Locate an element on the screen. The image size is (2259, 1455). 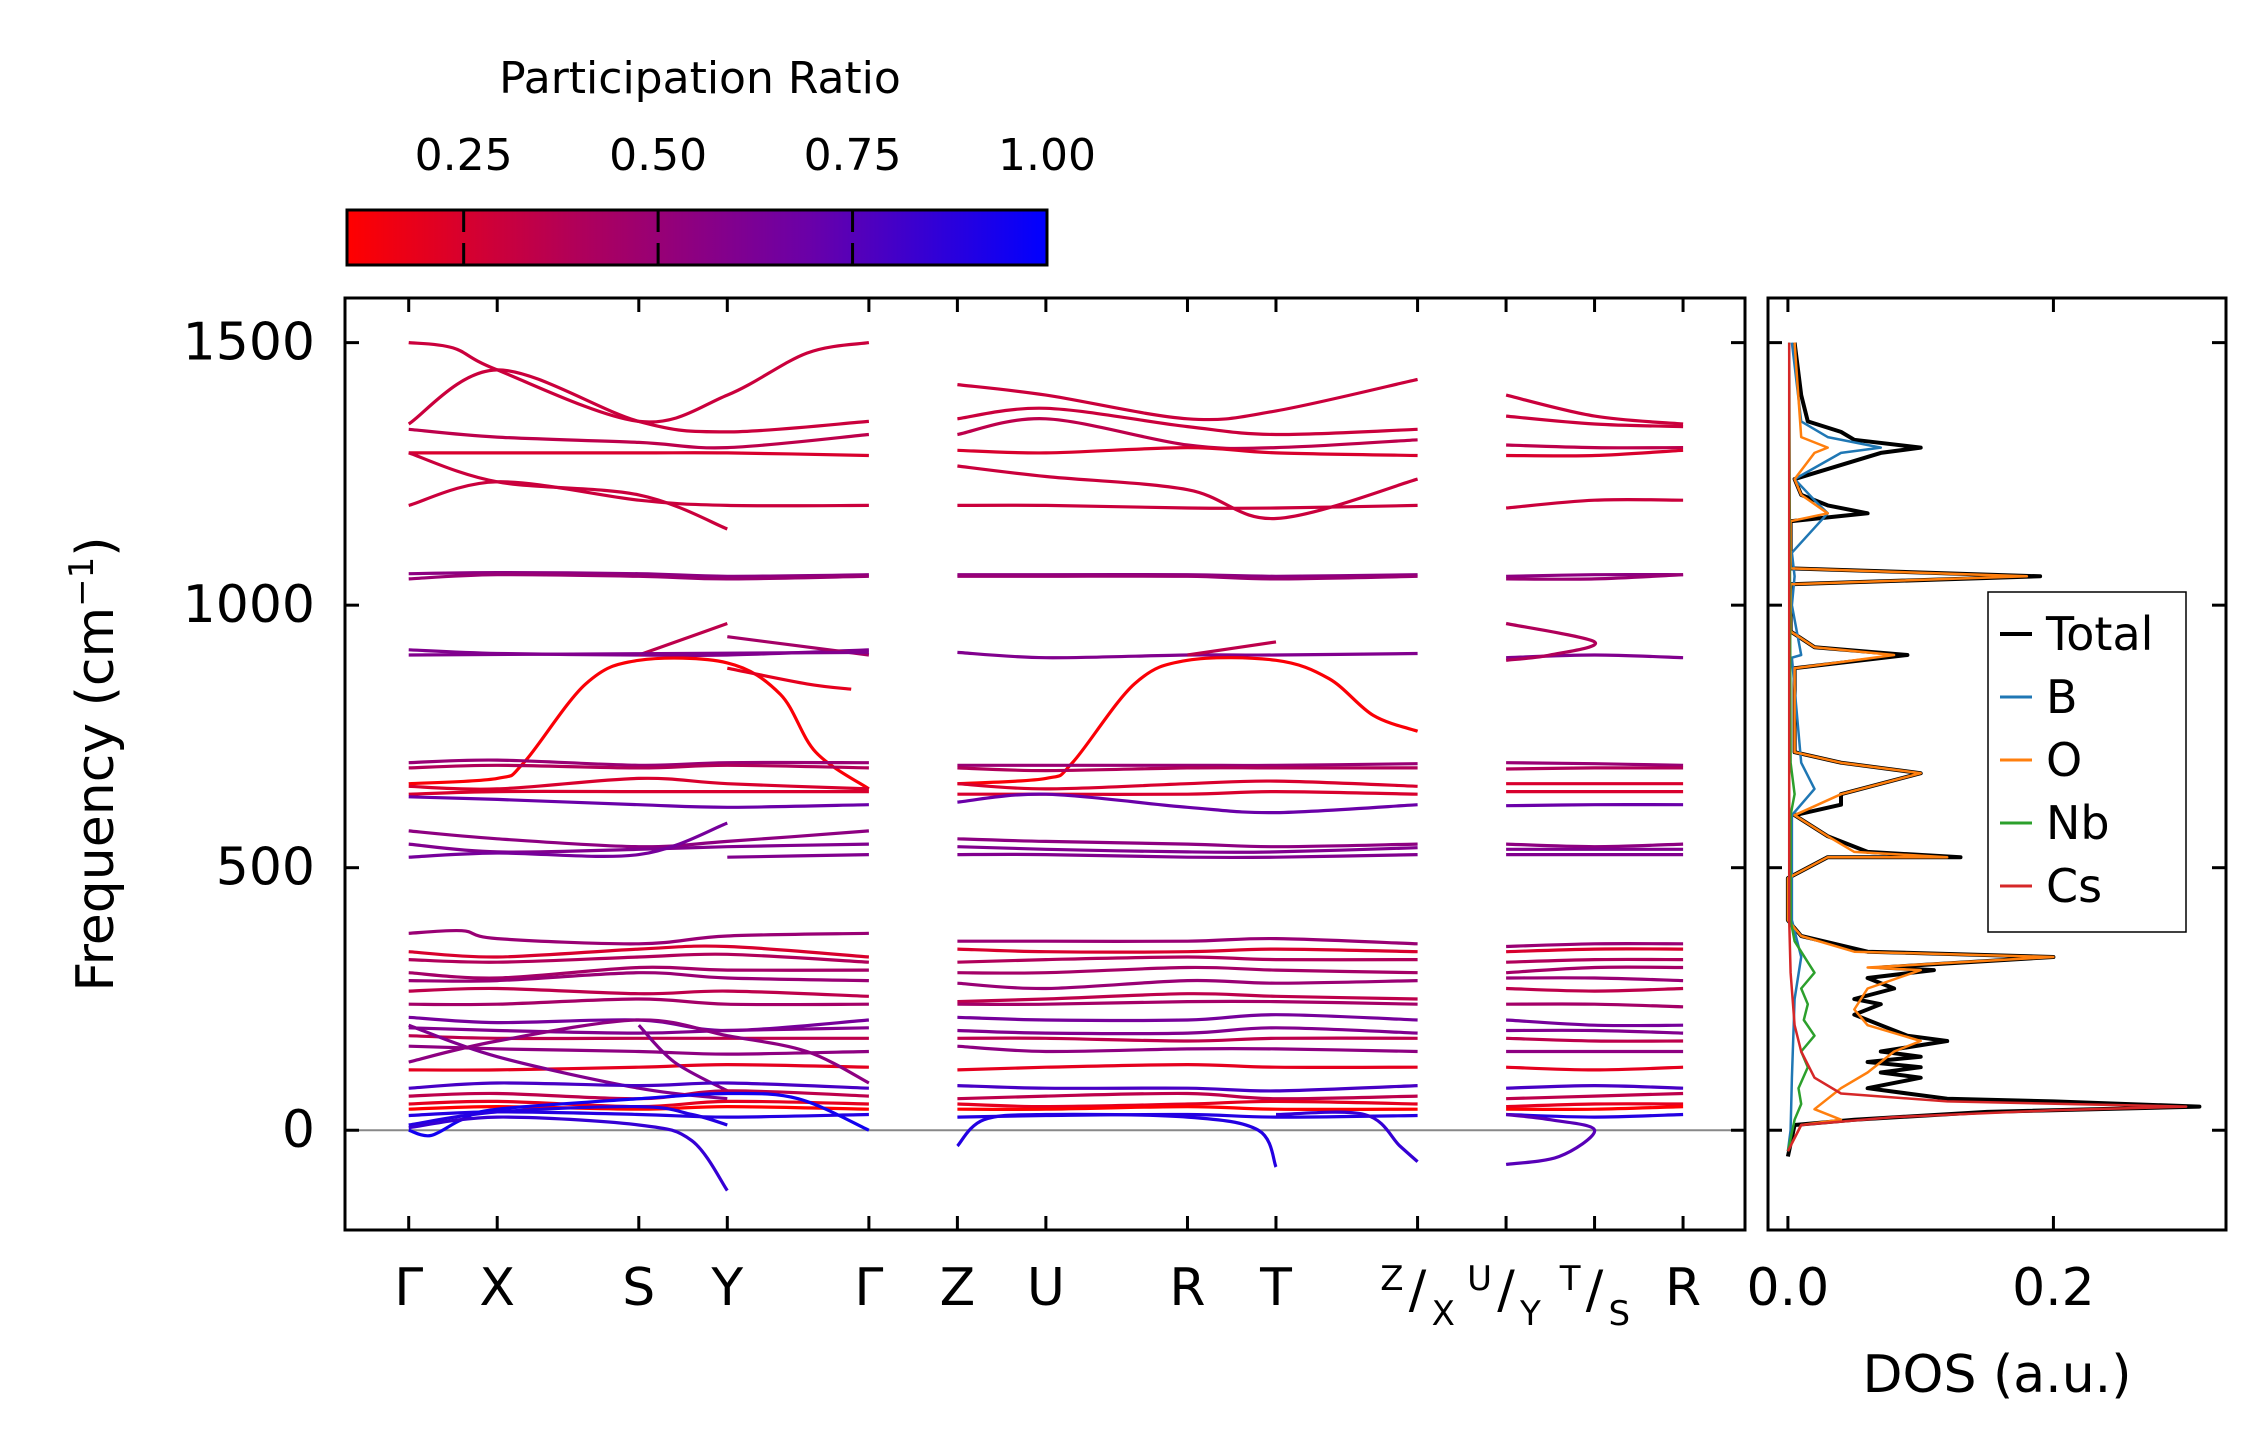
x-tick-label: Γ is located at coordinates (408, 1288).